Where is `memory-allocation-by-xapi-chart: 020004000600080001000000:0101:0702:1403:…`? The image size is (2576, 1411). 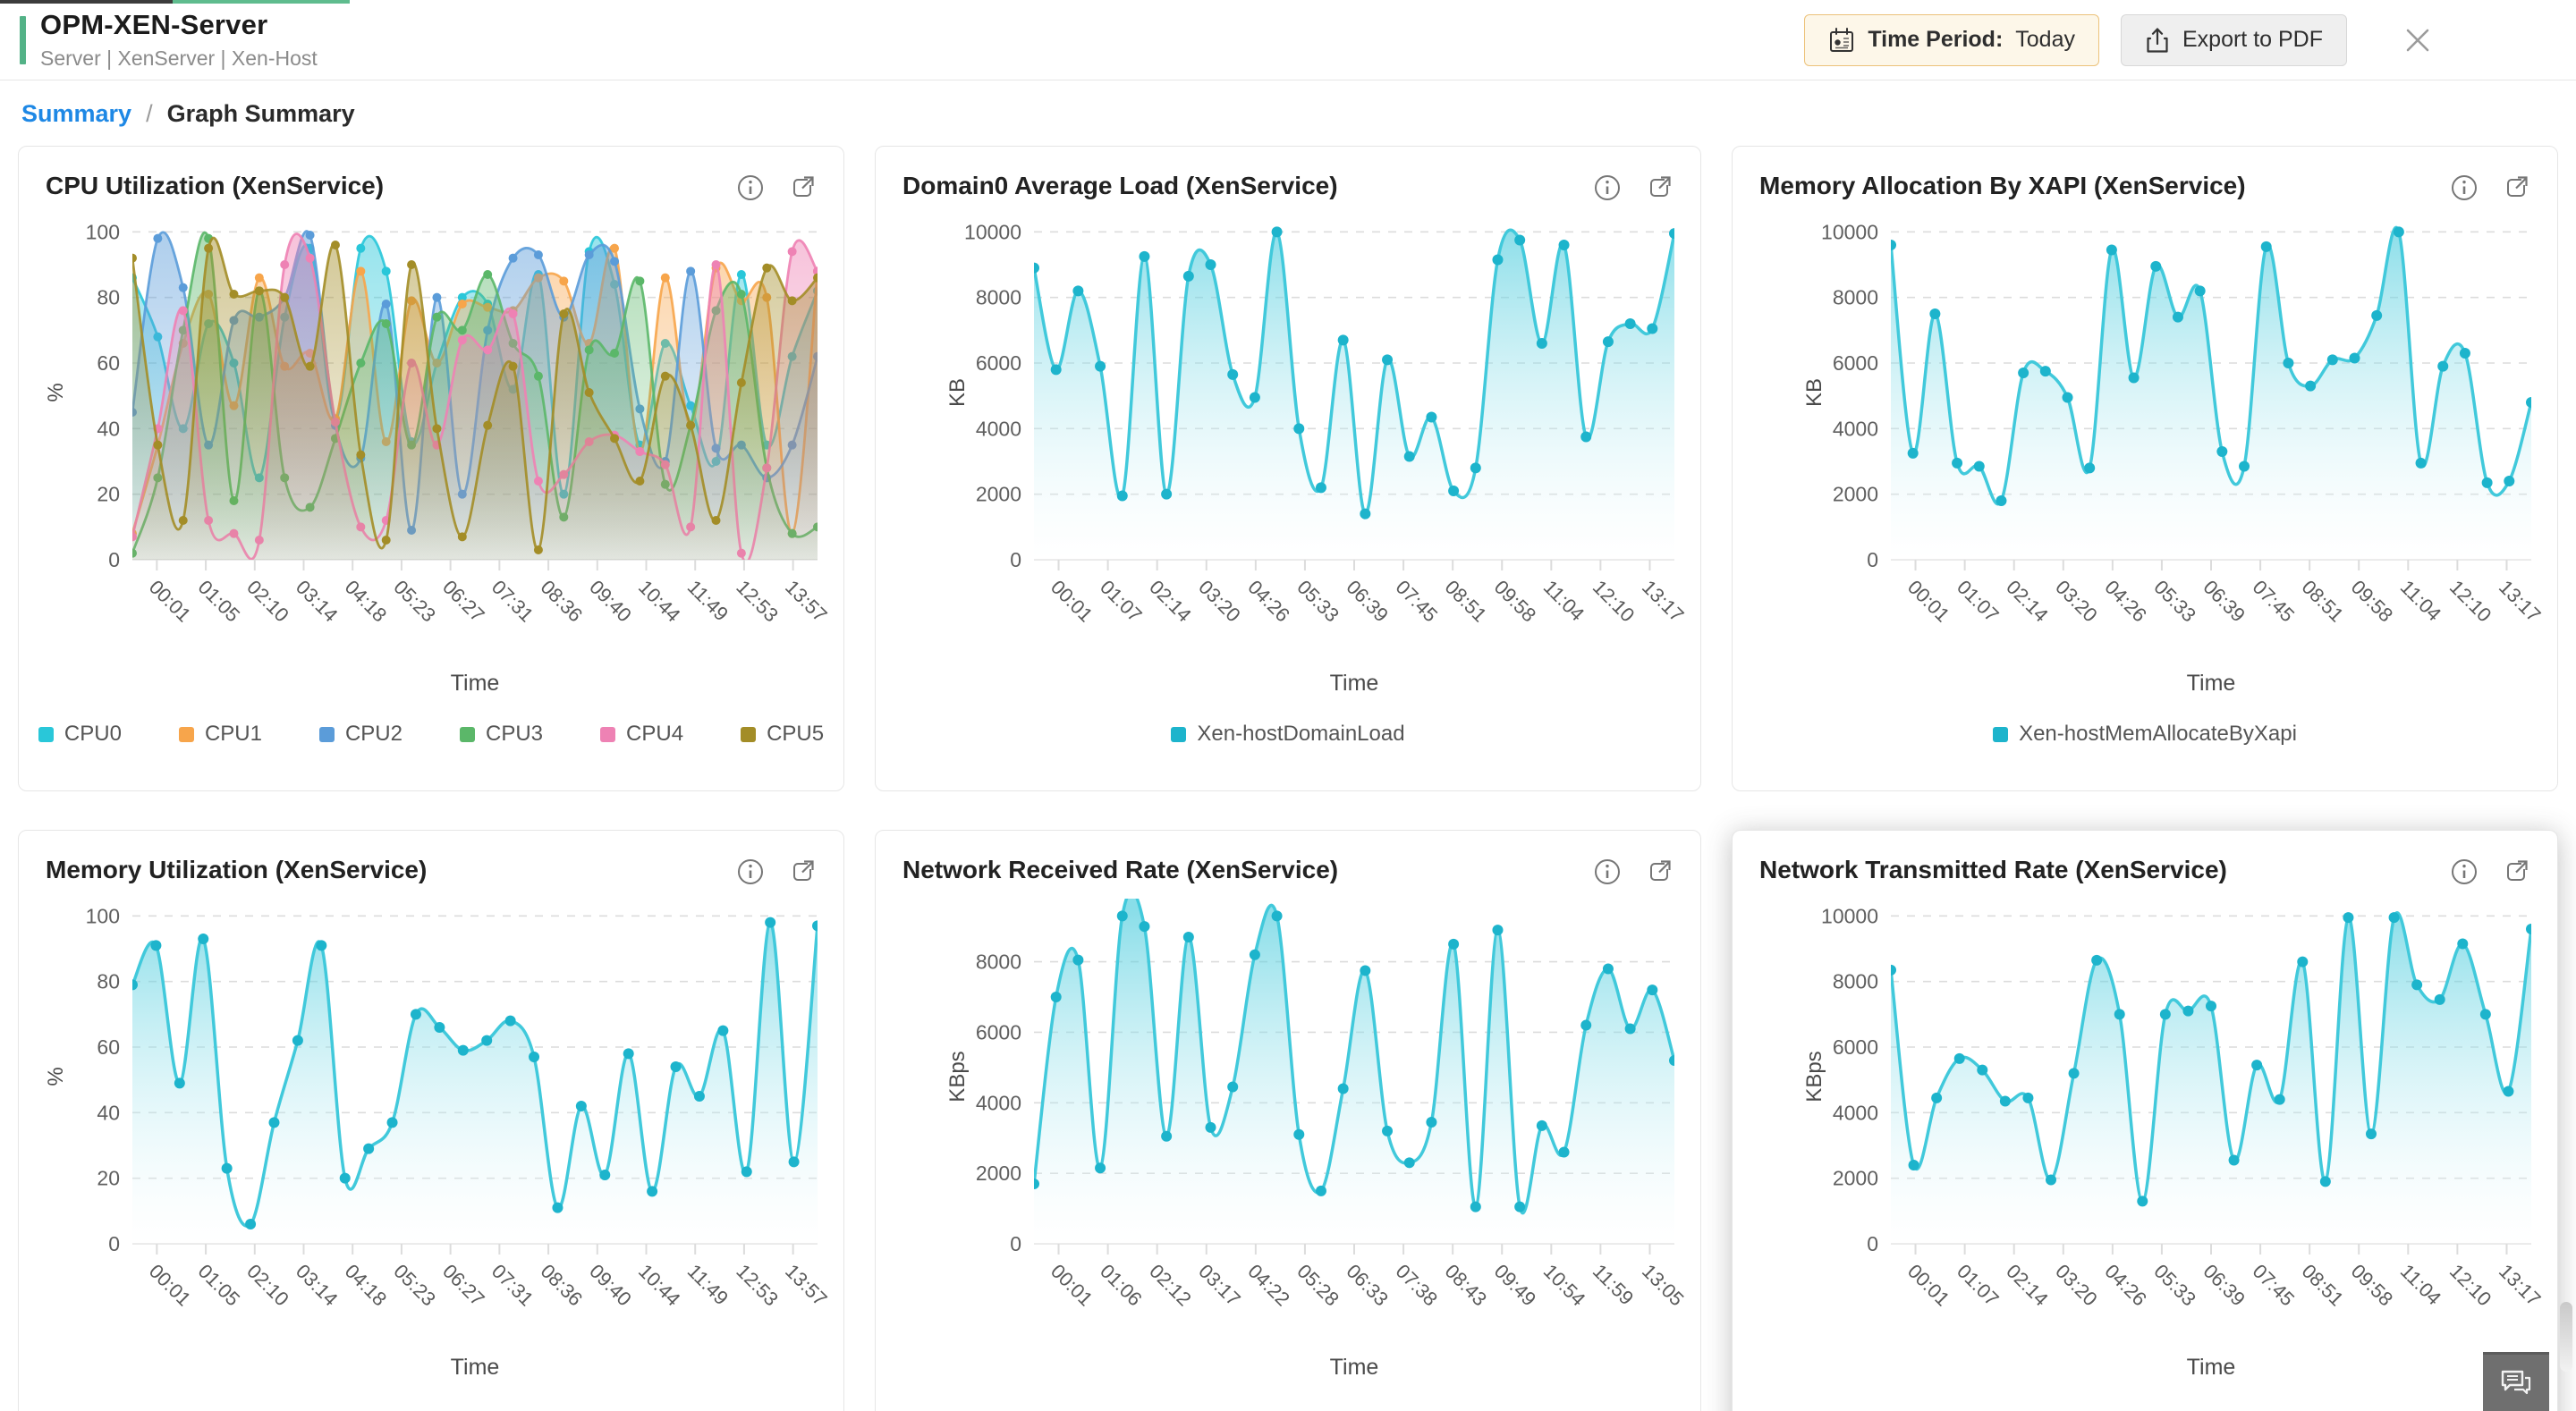 memory-allocation-by-xapi-chart: 020004000600080001000000:0101:0702:1403:… is located at coordinates (2145, 461).